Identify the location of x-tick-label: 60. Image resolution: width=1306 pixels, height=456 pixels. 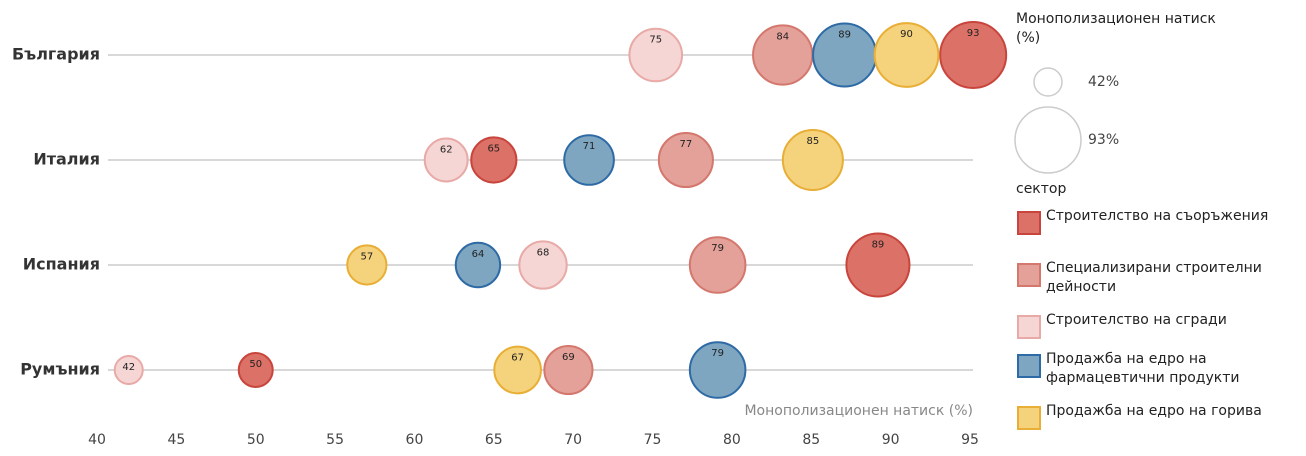
(415, 440).